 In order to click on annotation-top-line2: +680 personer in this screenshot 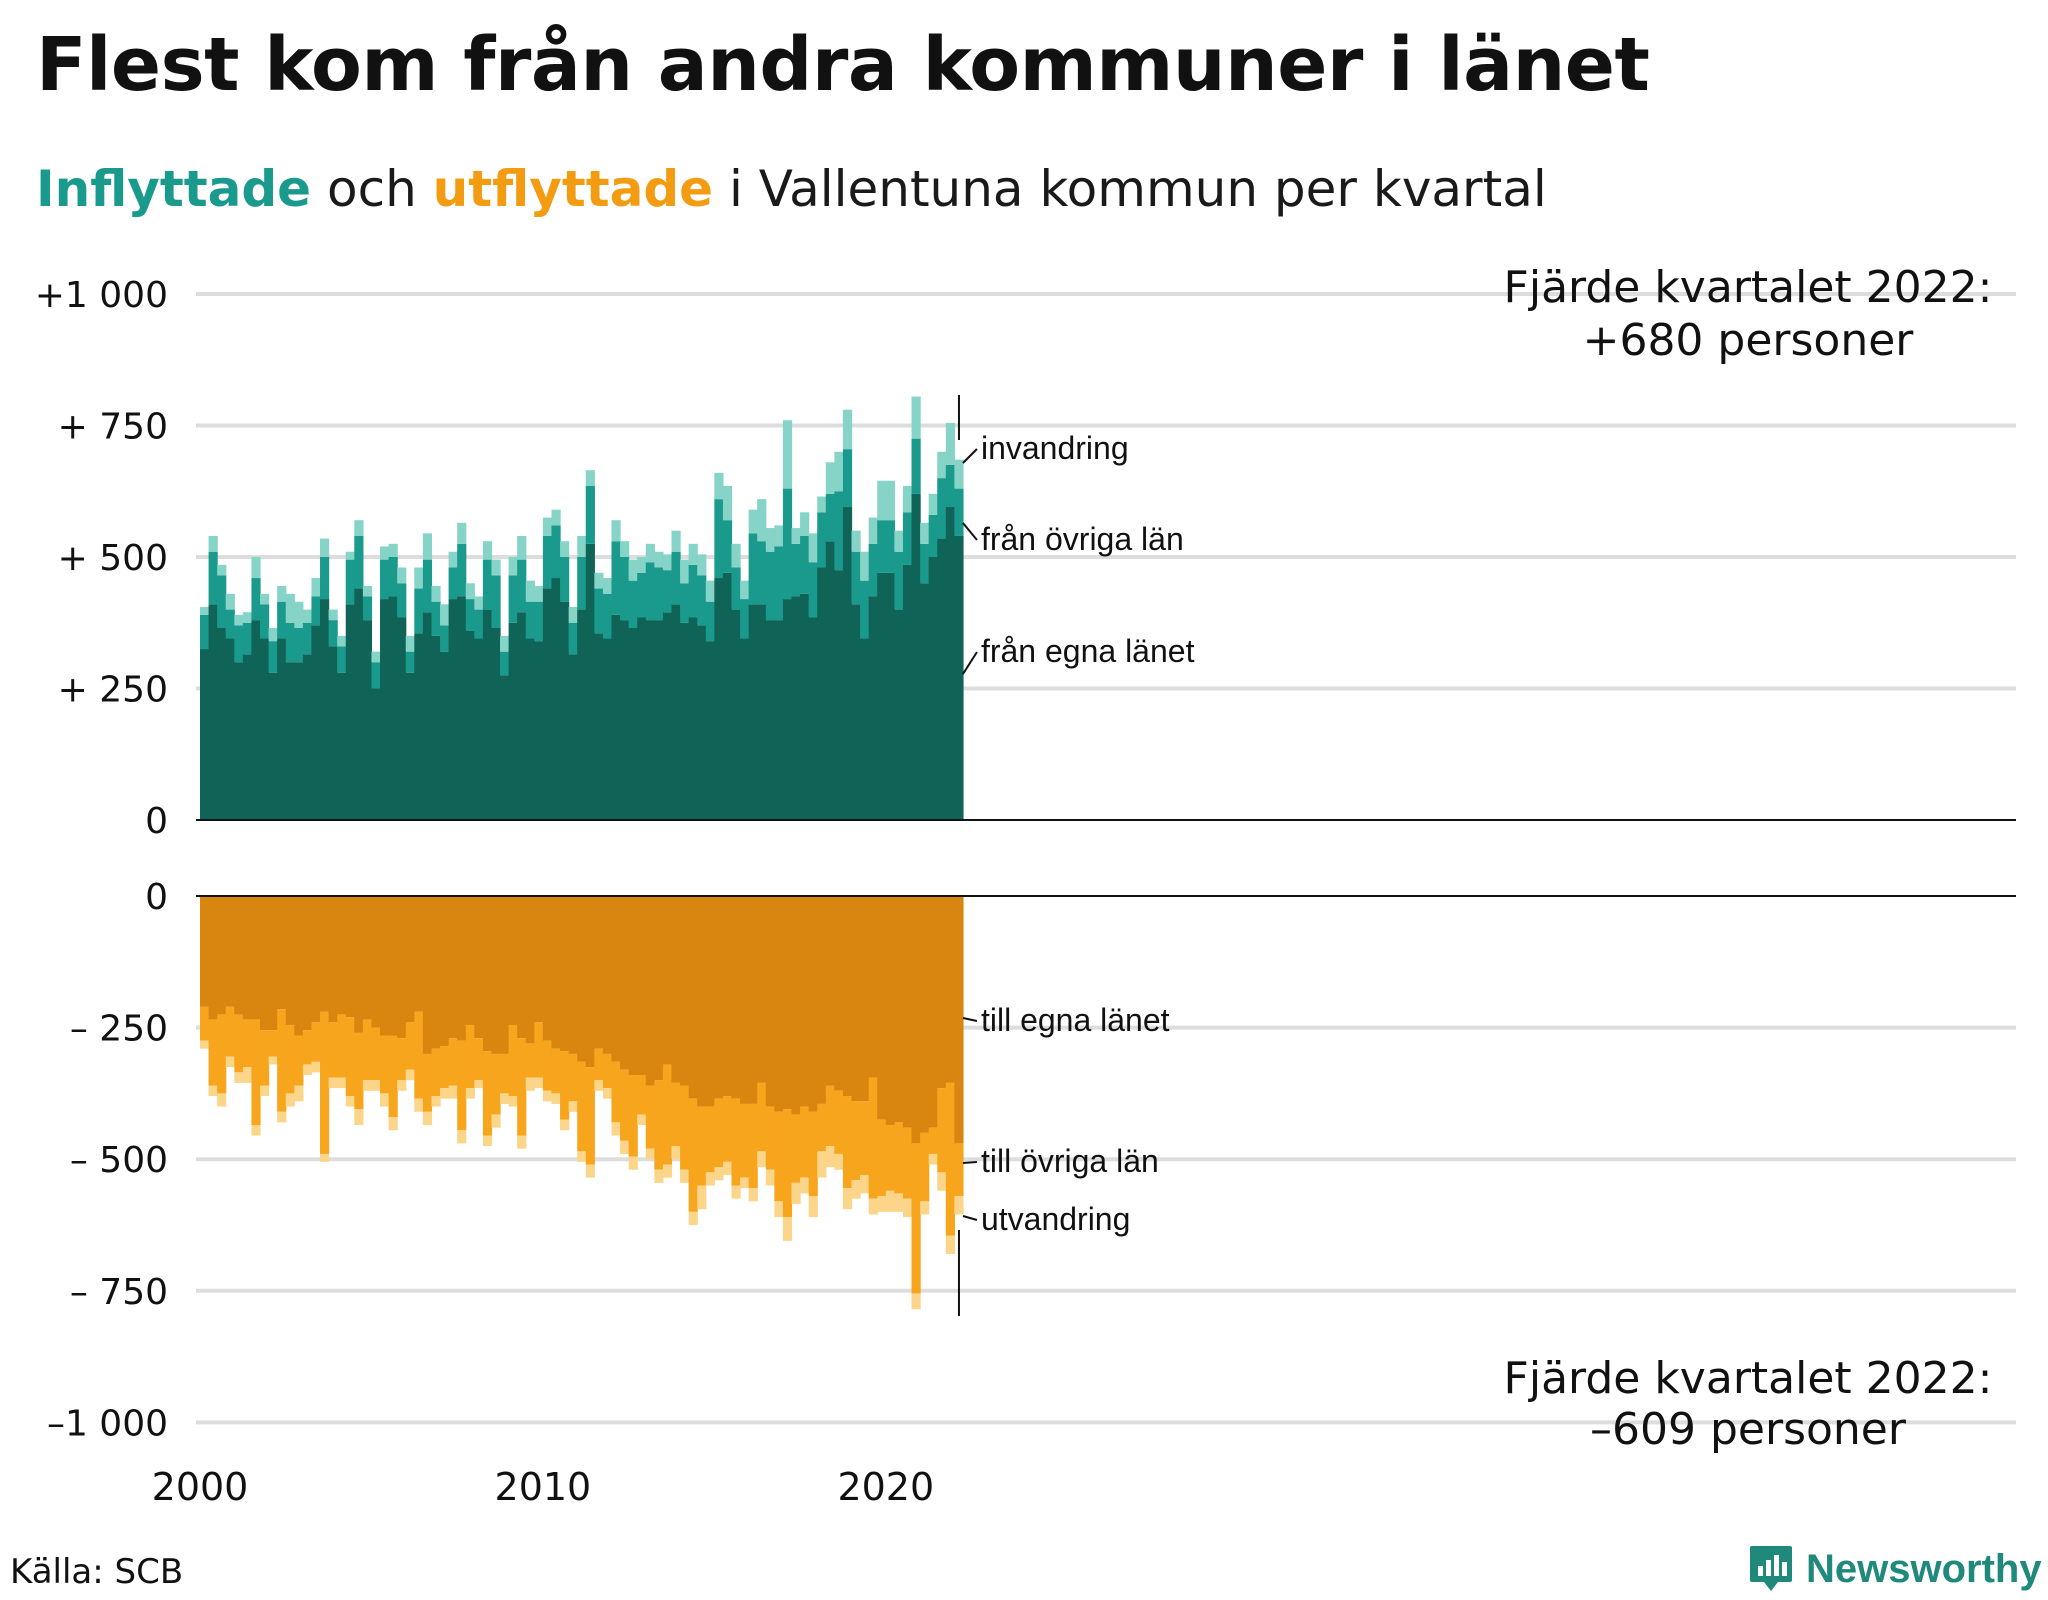, I will do `click(1749, 340)`.